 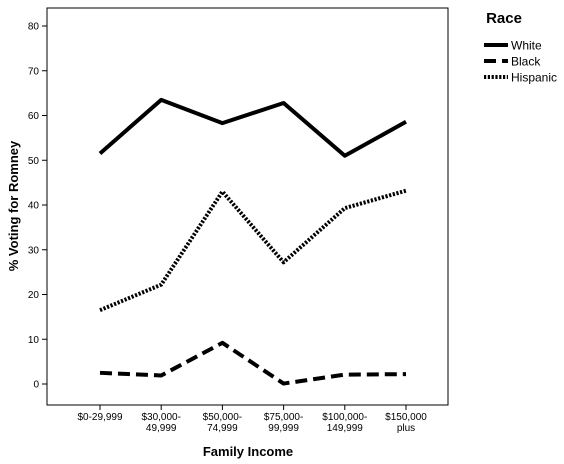 I want to click on legend: White Black Hispanic, so click(x=520, y=62).